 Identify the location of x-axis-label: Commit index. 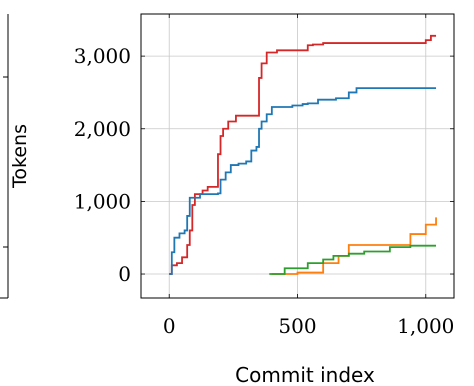
(305, 374).